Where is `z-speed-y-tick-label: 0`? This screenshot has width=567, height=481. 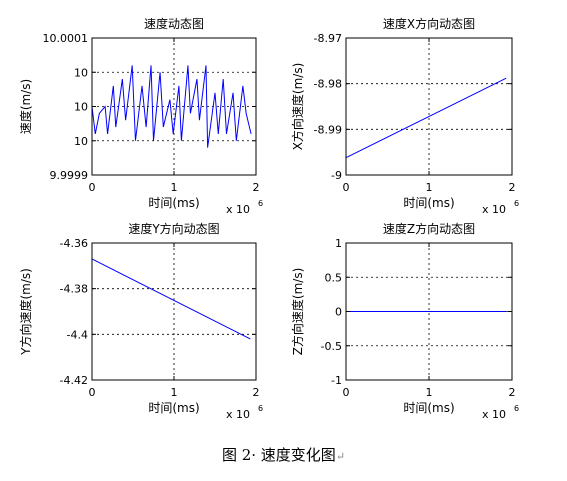
z-speed-y-tick-label: 0 is located at coordinates (338, 312).